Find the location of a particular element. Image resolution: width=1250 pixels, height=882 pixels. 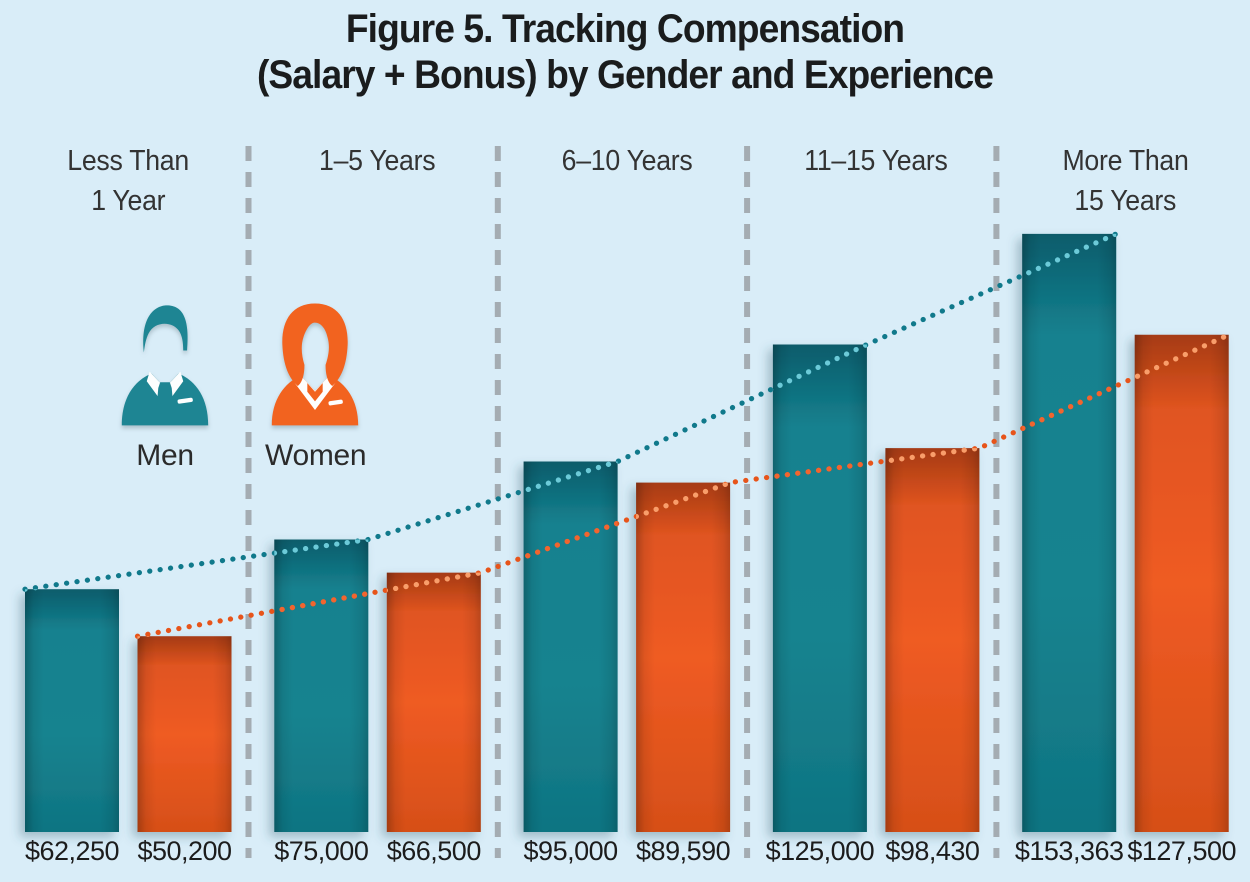

category-label-4: 11–15 Years is located at coordinates (876, 161).